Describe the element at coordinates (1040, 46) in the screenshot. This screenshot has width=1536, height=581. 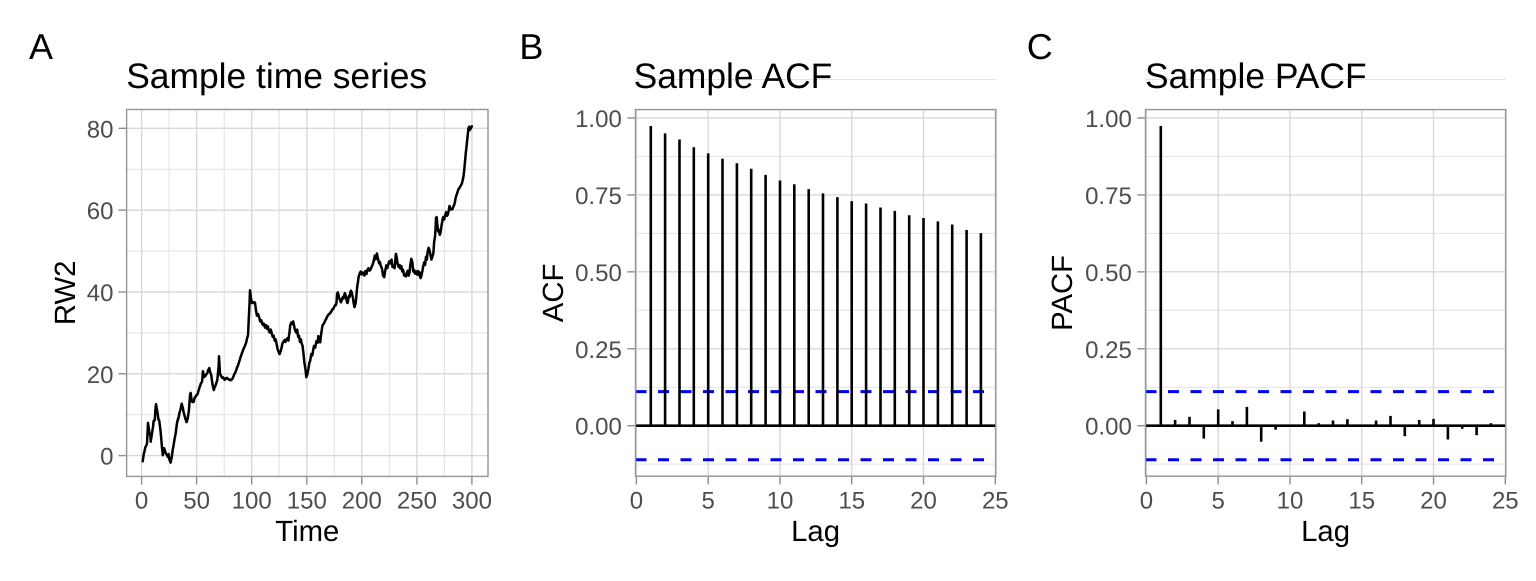
I see `svg-text: C` at that location.